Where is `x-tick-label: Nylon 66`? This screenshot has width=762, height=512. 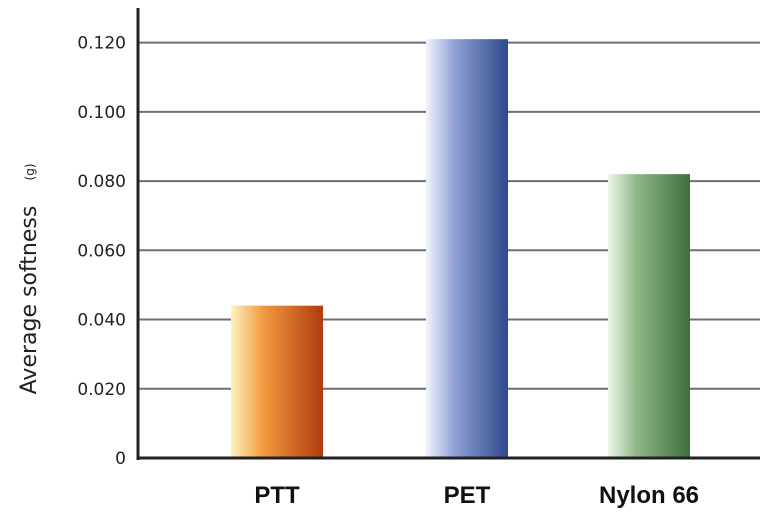
x-tick-label: Nylon 66 is located at coordinates (649, 495).